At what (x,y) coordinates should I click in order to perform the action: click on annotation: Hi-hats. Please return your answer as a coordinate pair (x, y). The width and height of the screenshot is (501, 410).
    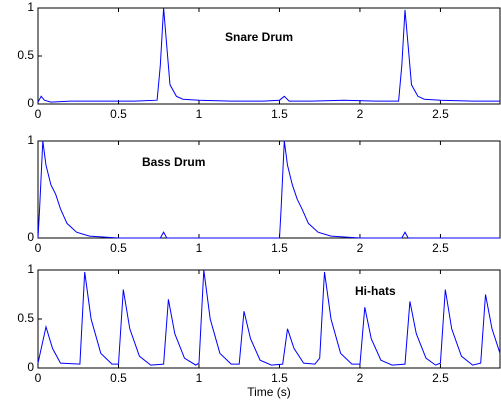
    Looking at the image, I should click on (375, 291).